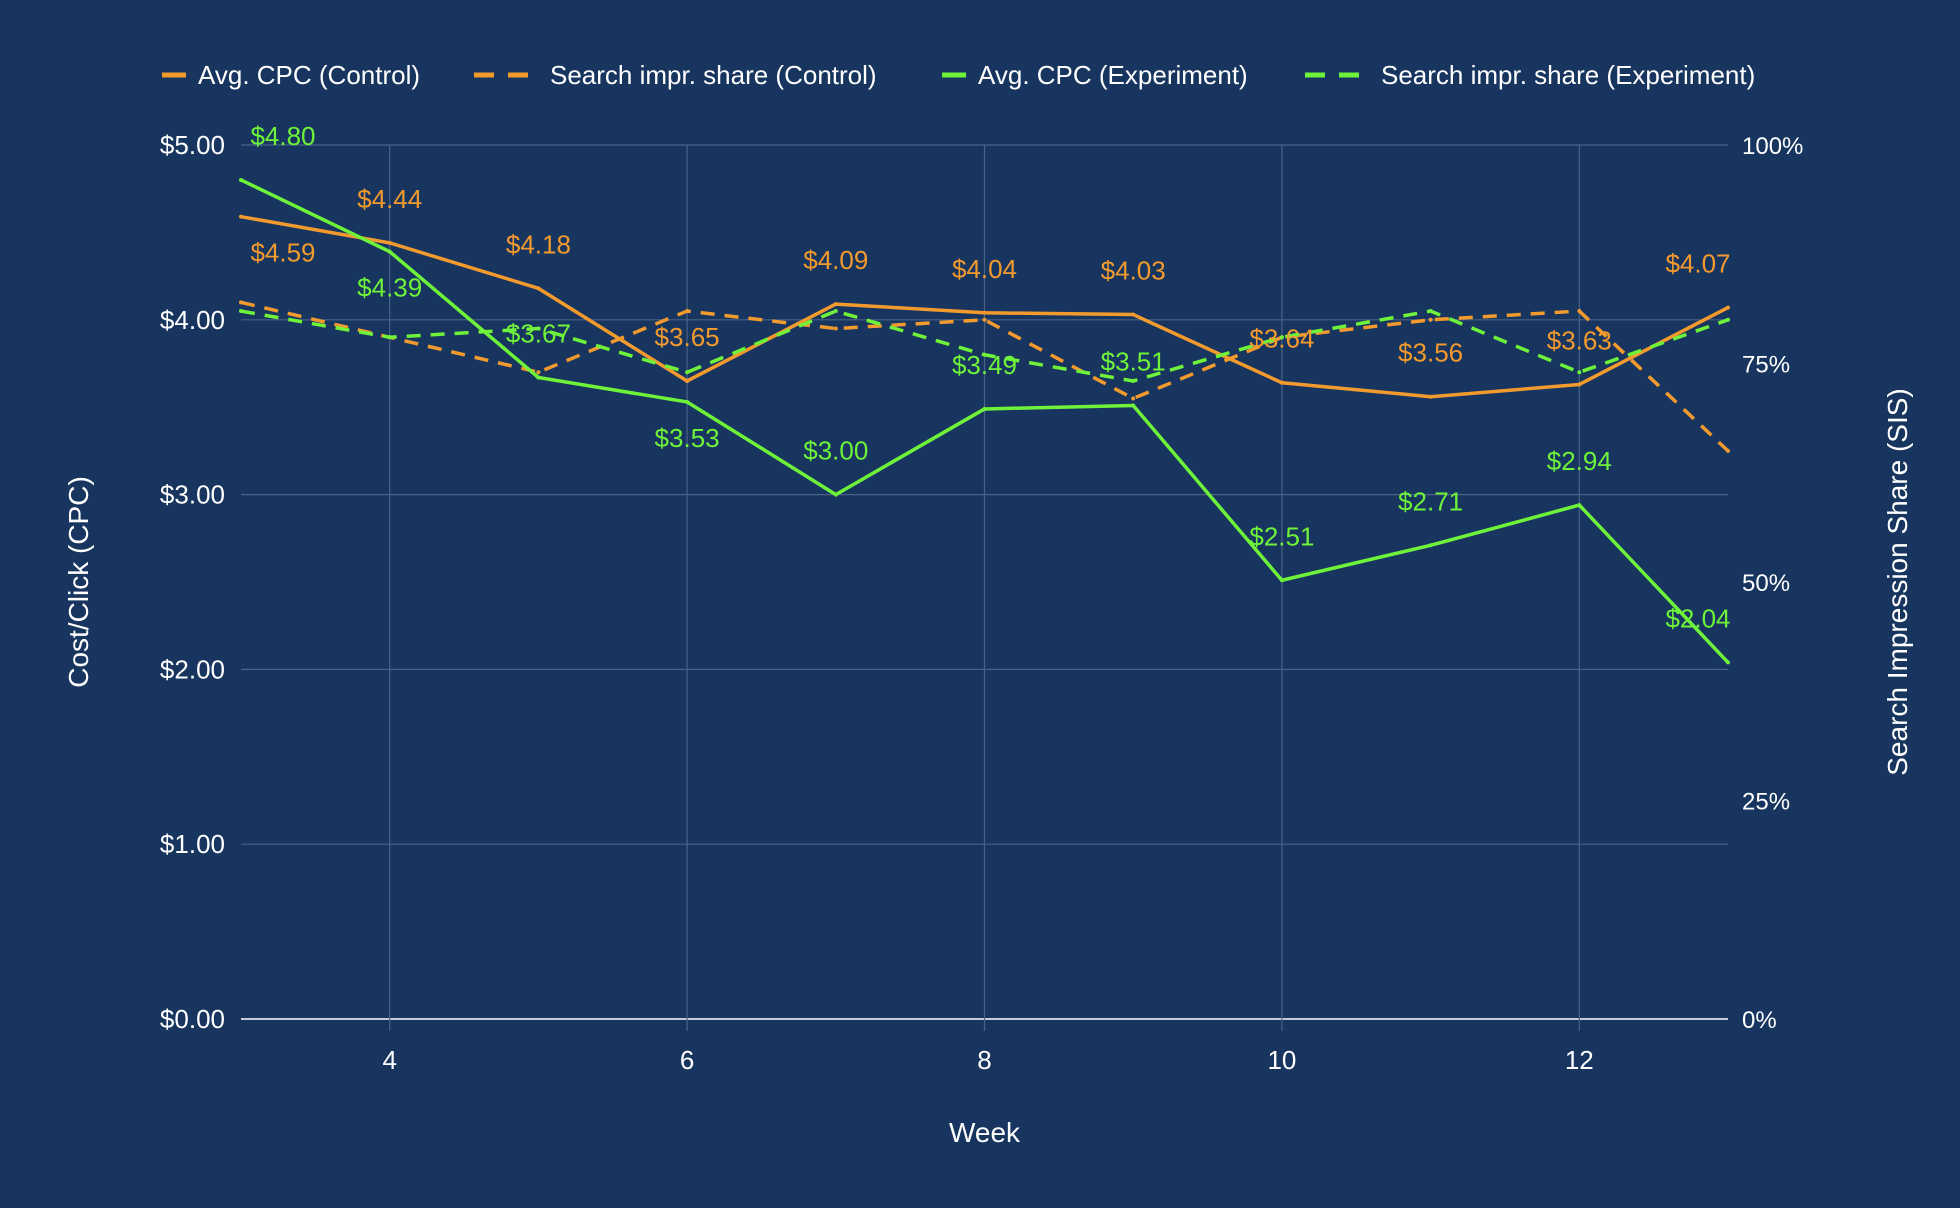 The height and width of the screenshot is (1208, 1960). Describe the element at coordinates (1281, 1060) in the screenshot. I see `x-tick-label: 10` at that location.